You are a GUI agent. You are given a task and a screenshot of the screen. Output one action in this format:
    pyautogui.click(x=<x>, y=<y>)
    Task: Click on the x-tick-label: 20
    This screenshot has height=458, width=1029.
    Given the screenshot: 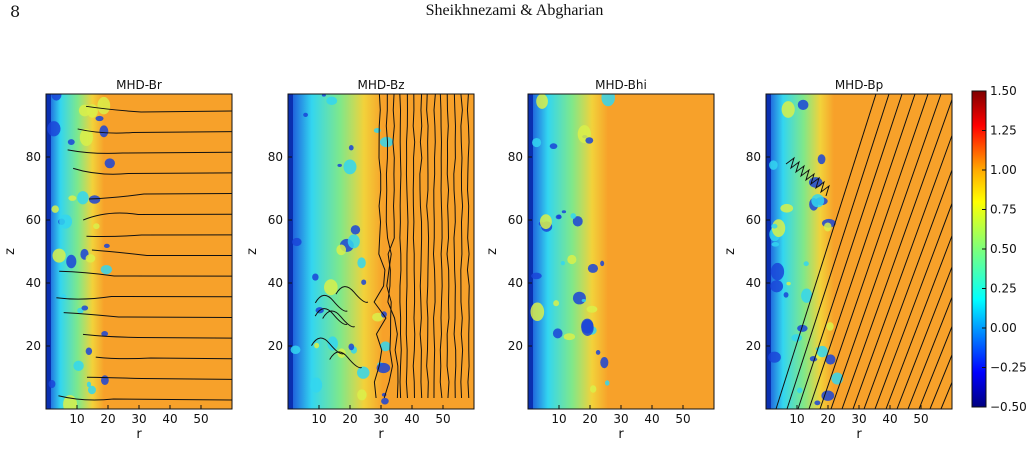 What is the action you would take?
    pyautogui.click(x=589, y=419)
    